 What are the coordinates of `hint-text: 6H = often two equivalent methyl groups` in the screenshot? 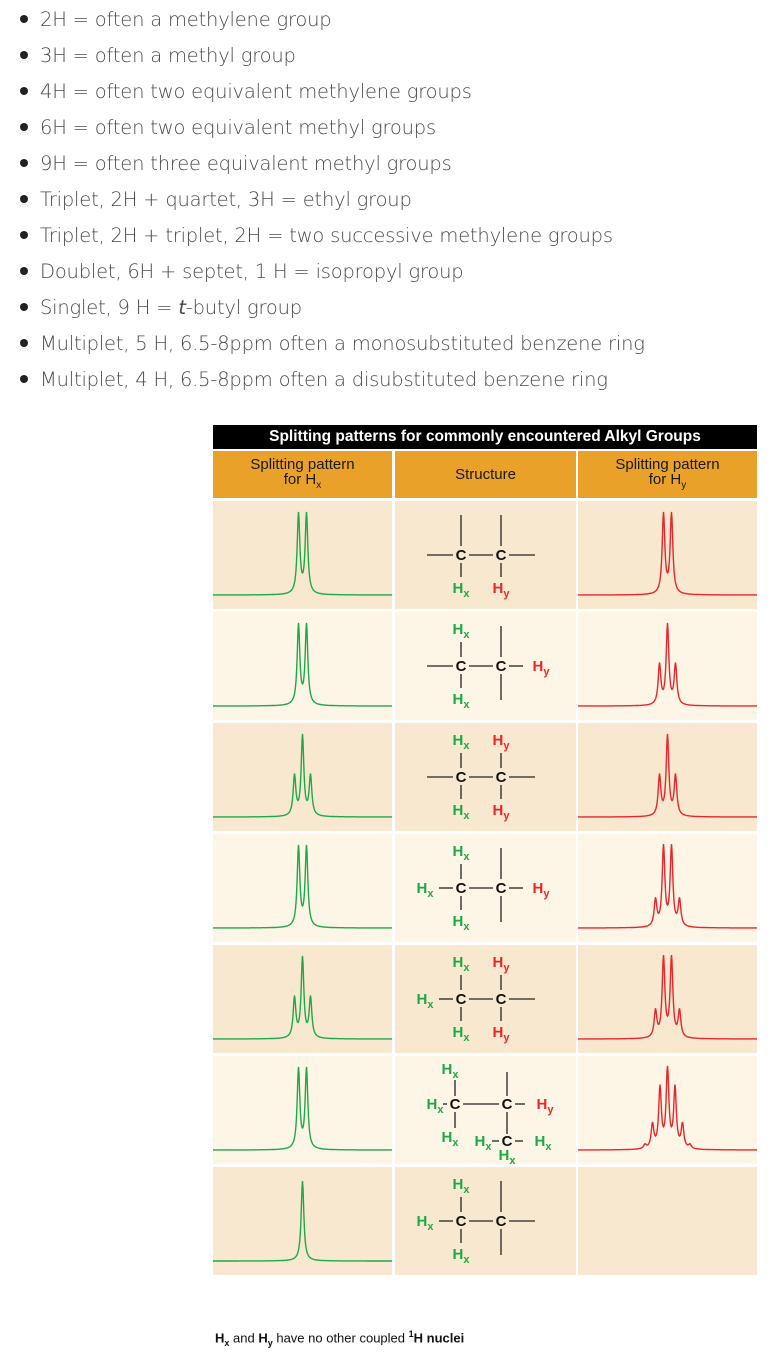 It's located at (238, 127).